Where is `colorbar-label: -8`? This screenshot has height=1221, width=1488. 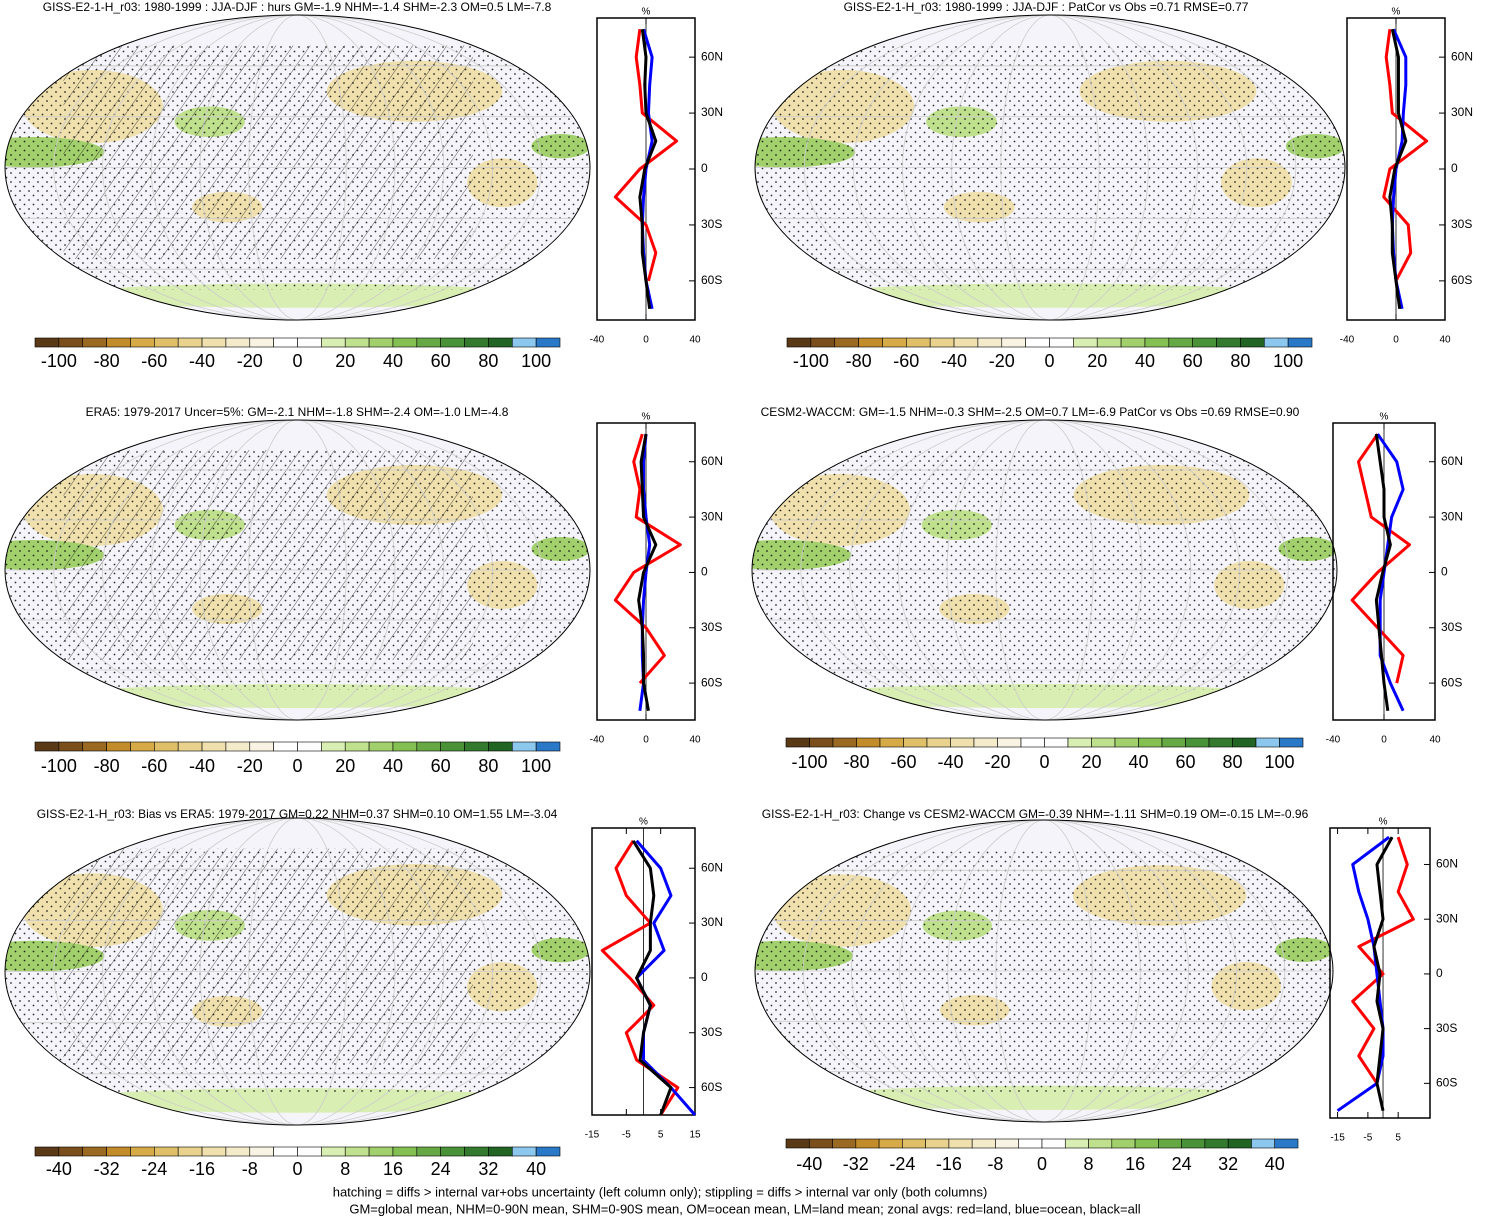 colorbar-label: -8 is located at coordinates (250, 1169).